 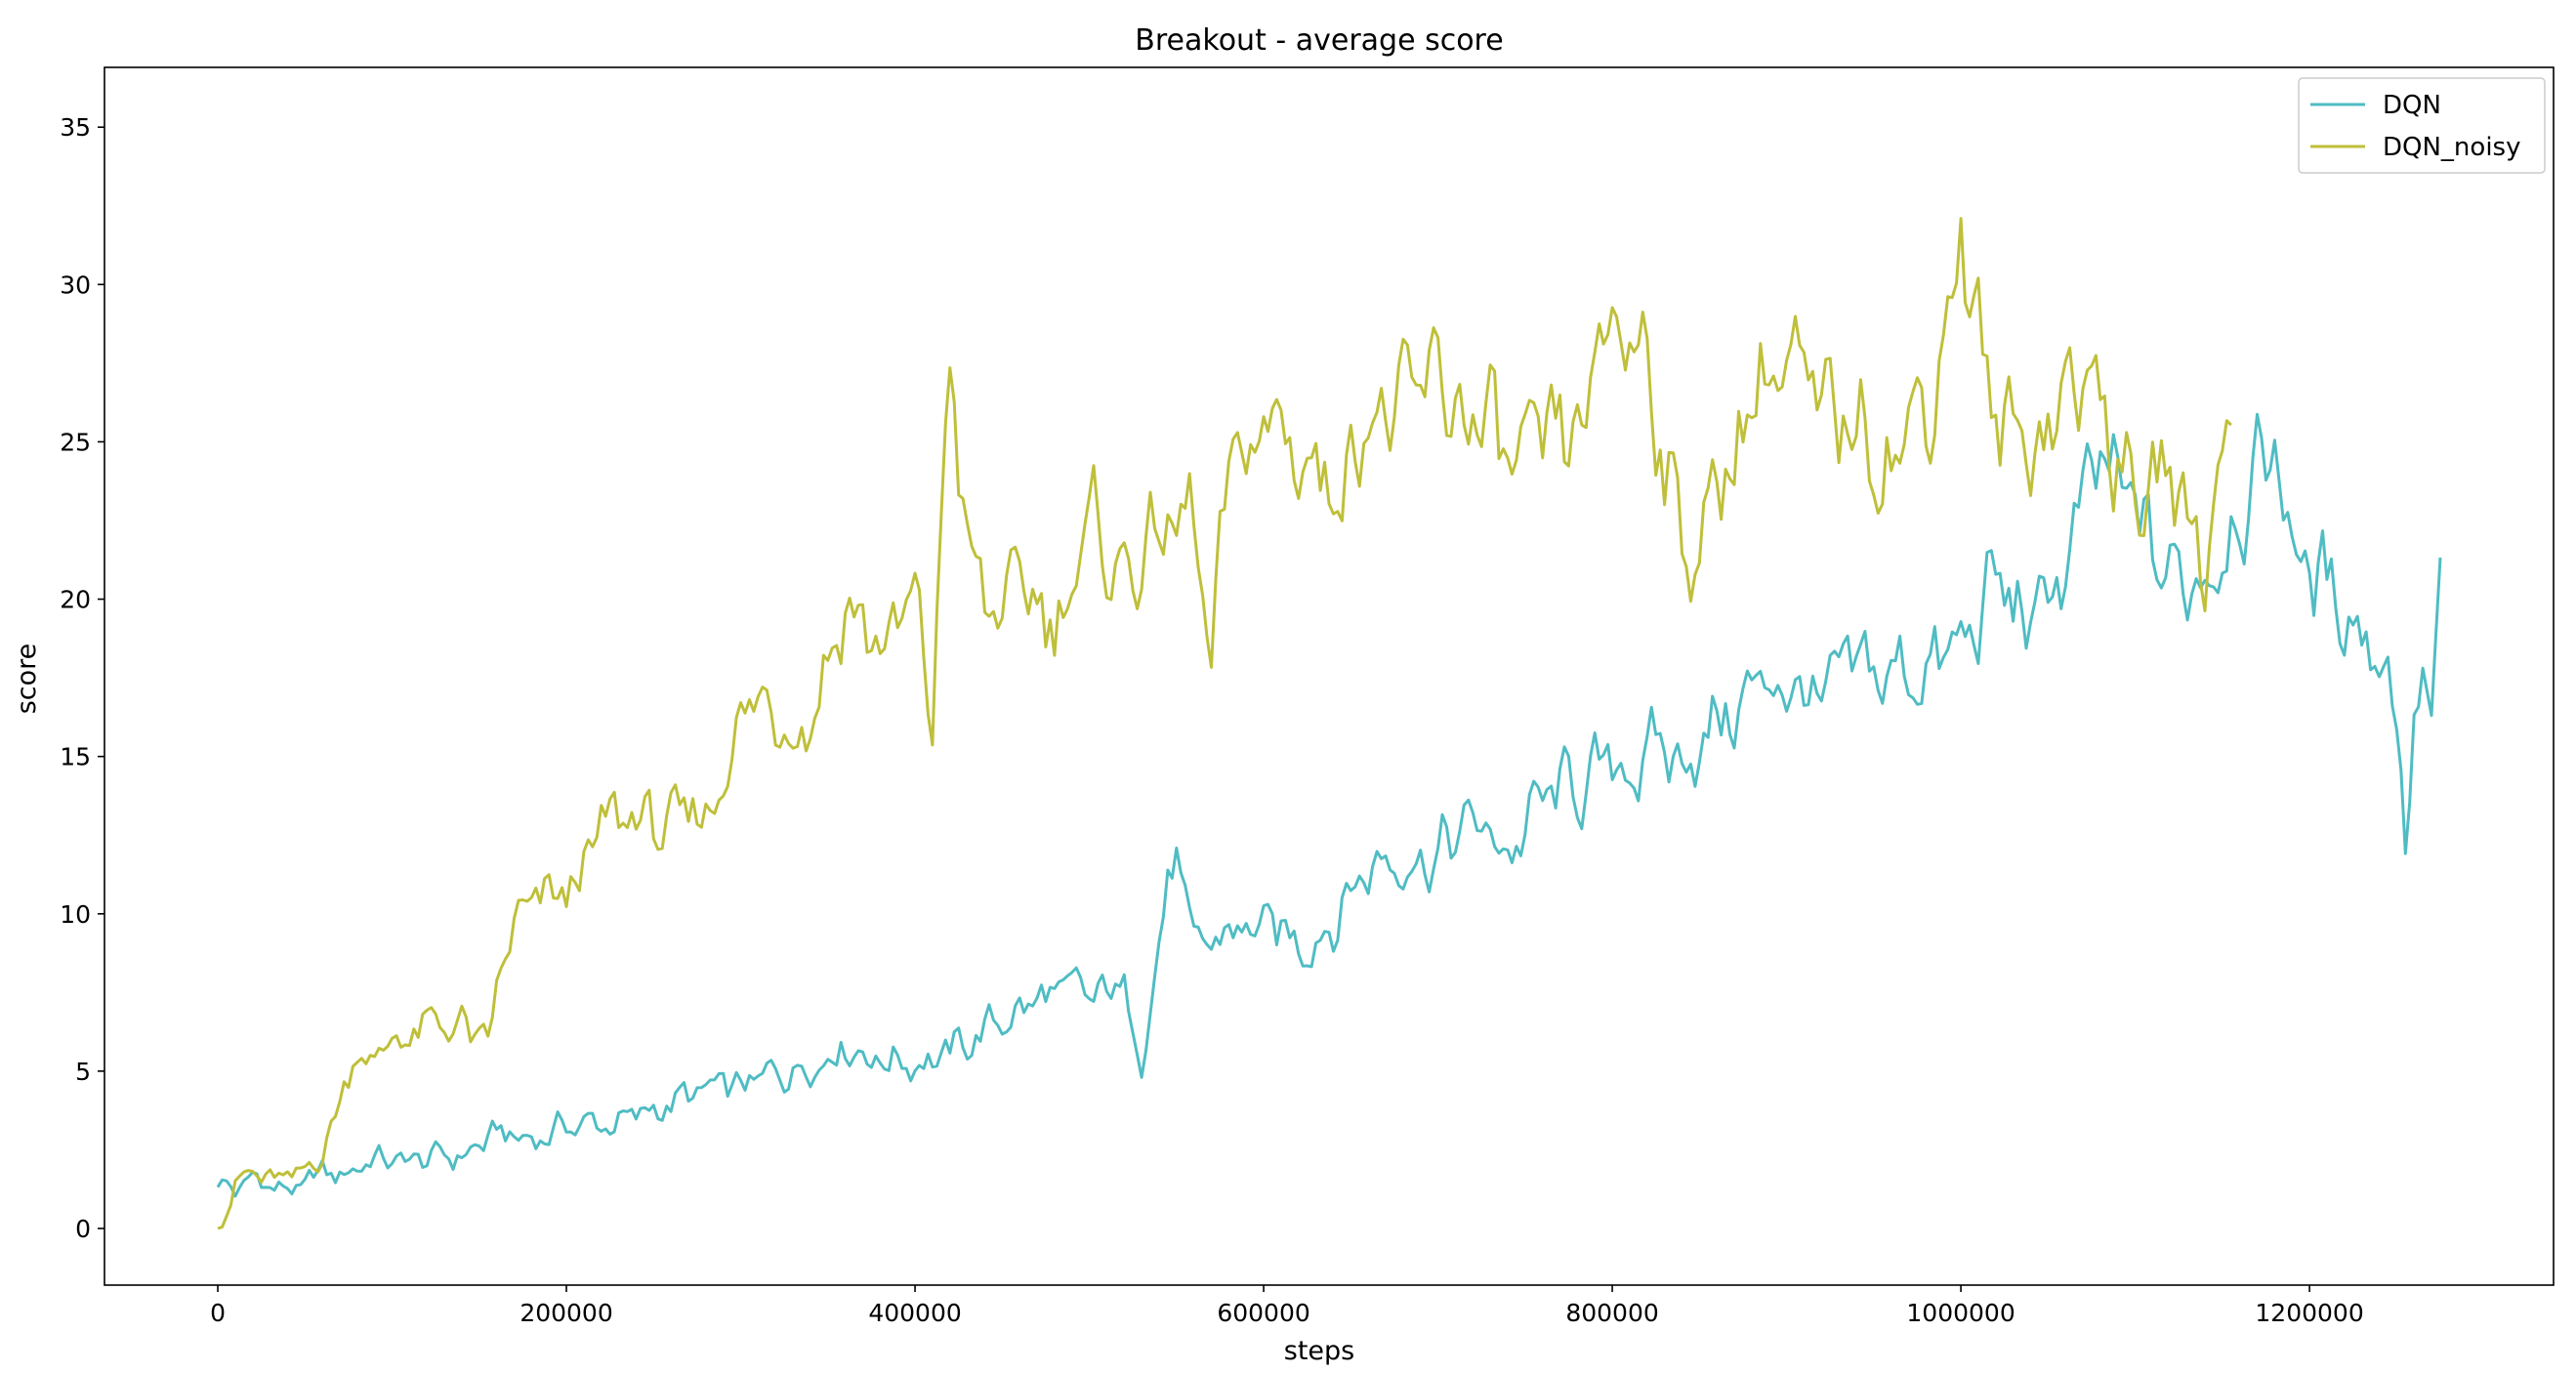 I want to click on legend-label-dqn: DQN, so click(x=2412, y=105).